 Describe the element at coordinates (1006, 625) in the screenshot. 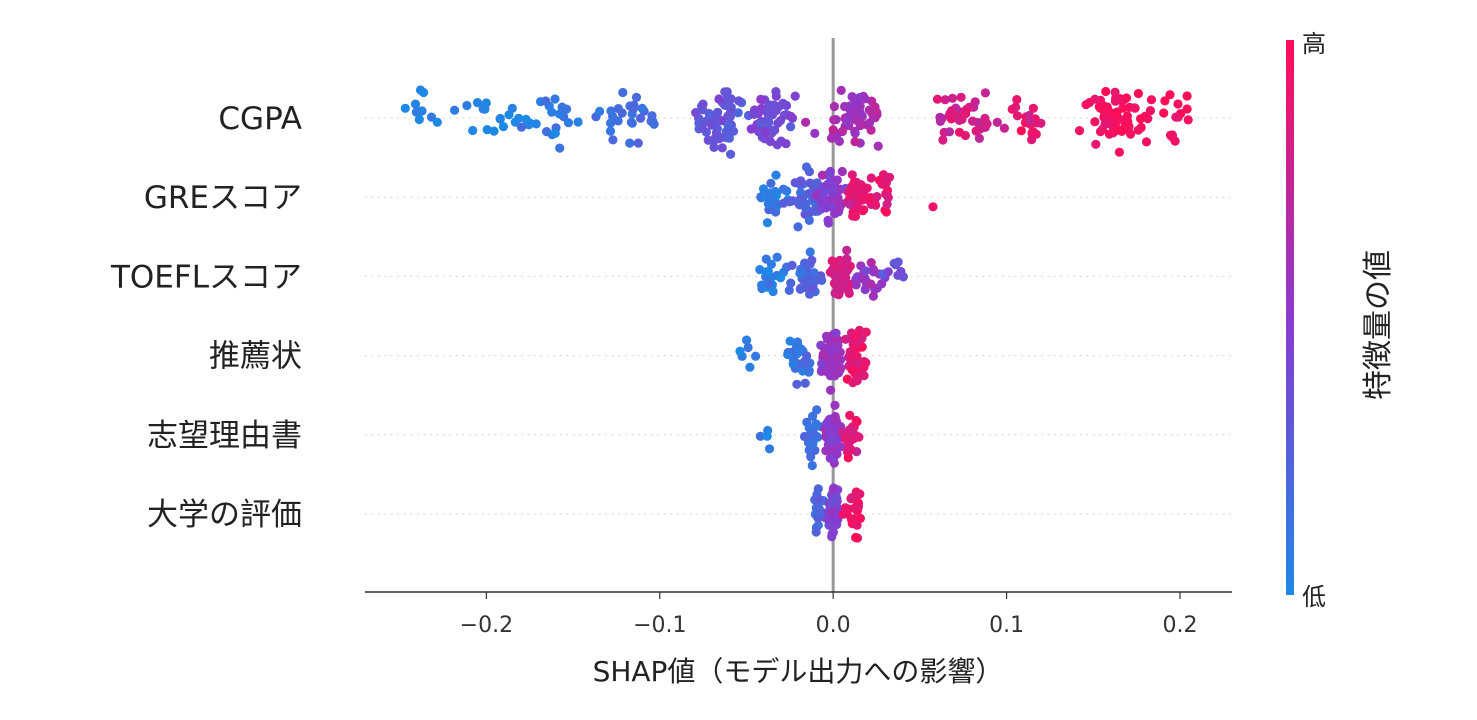

I see `x-tick-label: 0.1` at that location.